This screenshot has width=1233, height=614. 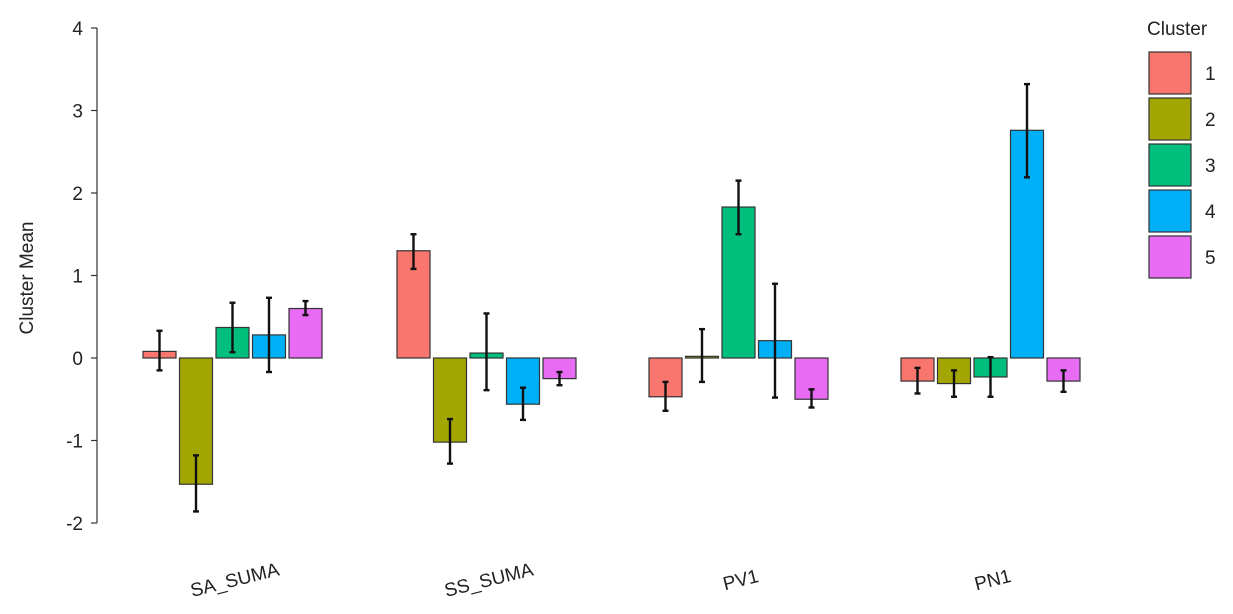 I want to click on x-category-label: PN1, so click(x=992, y=580).